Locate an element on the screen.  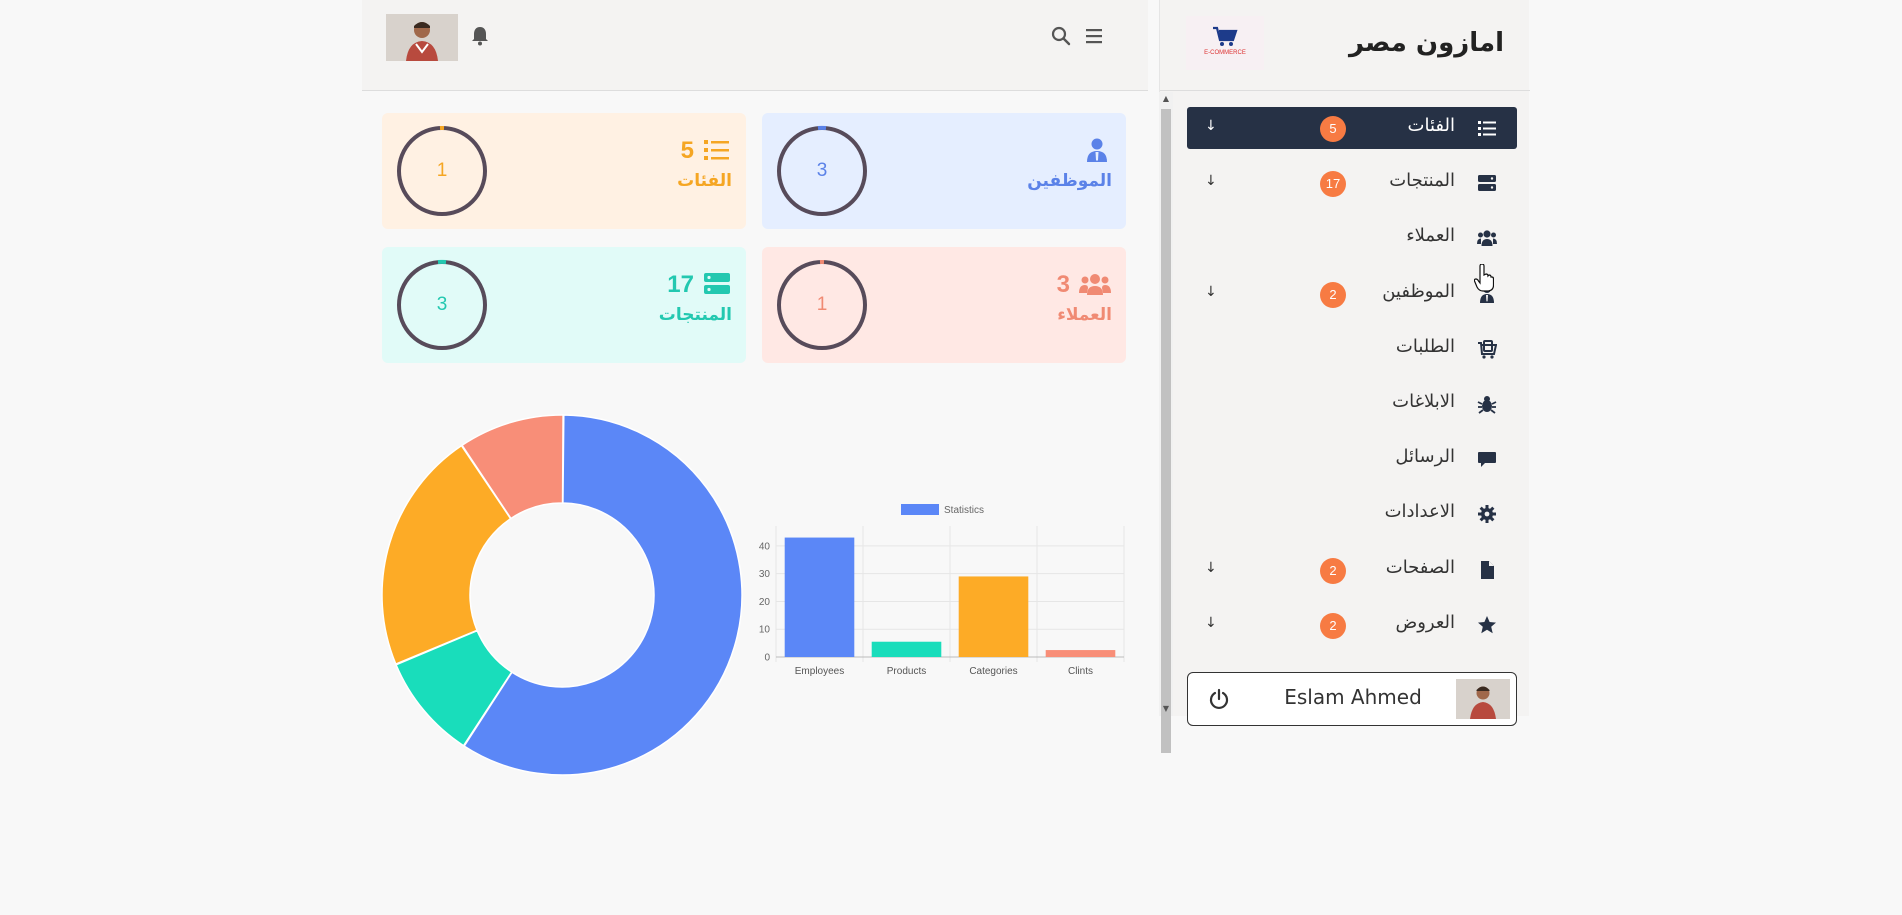
sidebar-item-label: الفئات is located at coordinates (1431, 125).